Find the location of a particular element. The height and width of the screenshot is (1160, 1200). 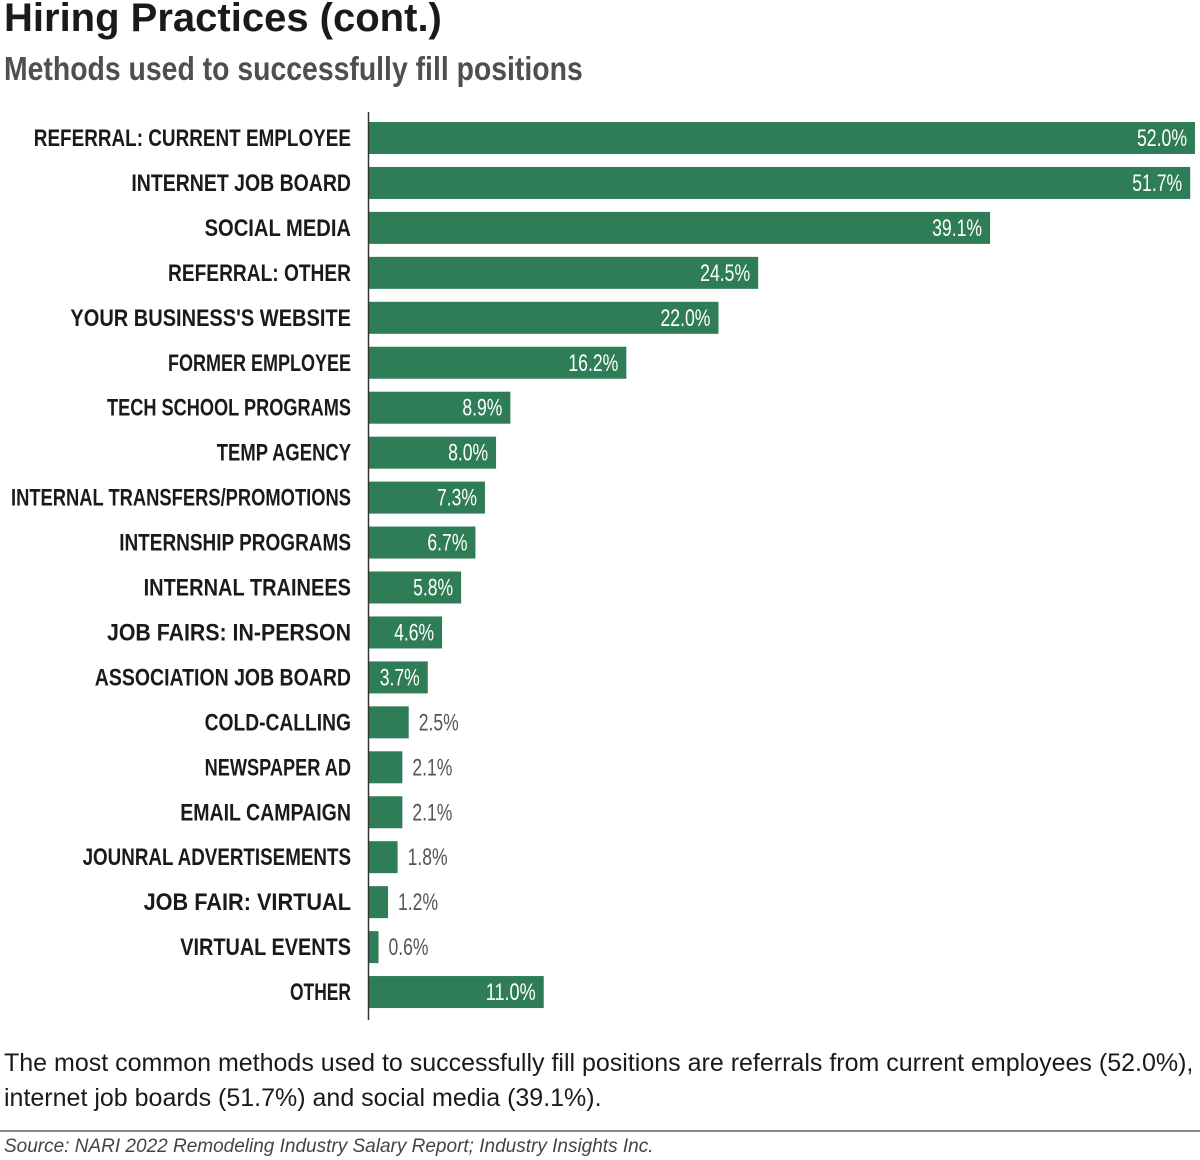

category-label: YOUR BUSINESS'S WEBSITE is located at coordinates (210, 318).